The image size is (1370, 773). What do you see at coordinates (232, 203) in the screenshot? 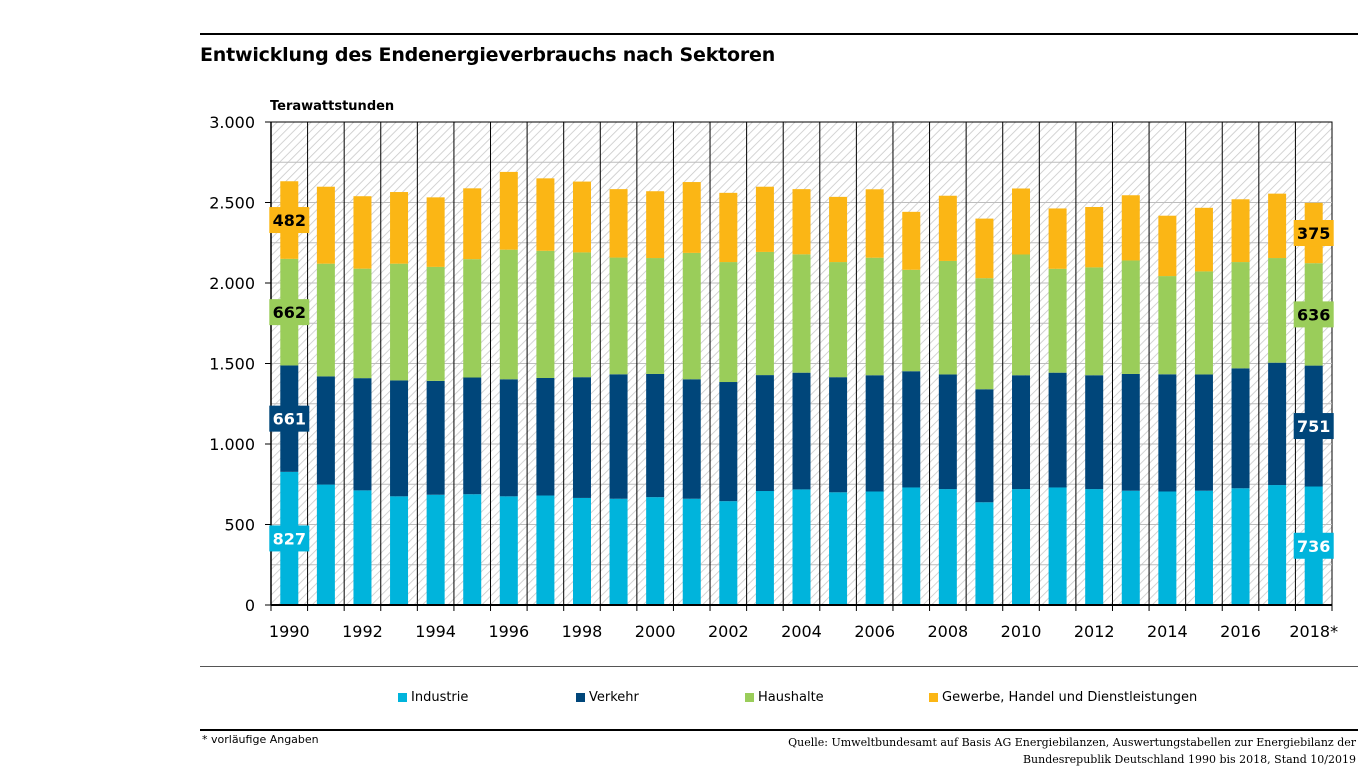
I see `y-tick-label: 2.500` at bounding box center [232, 203].